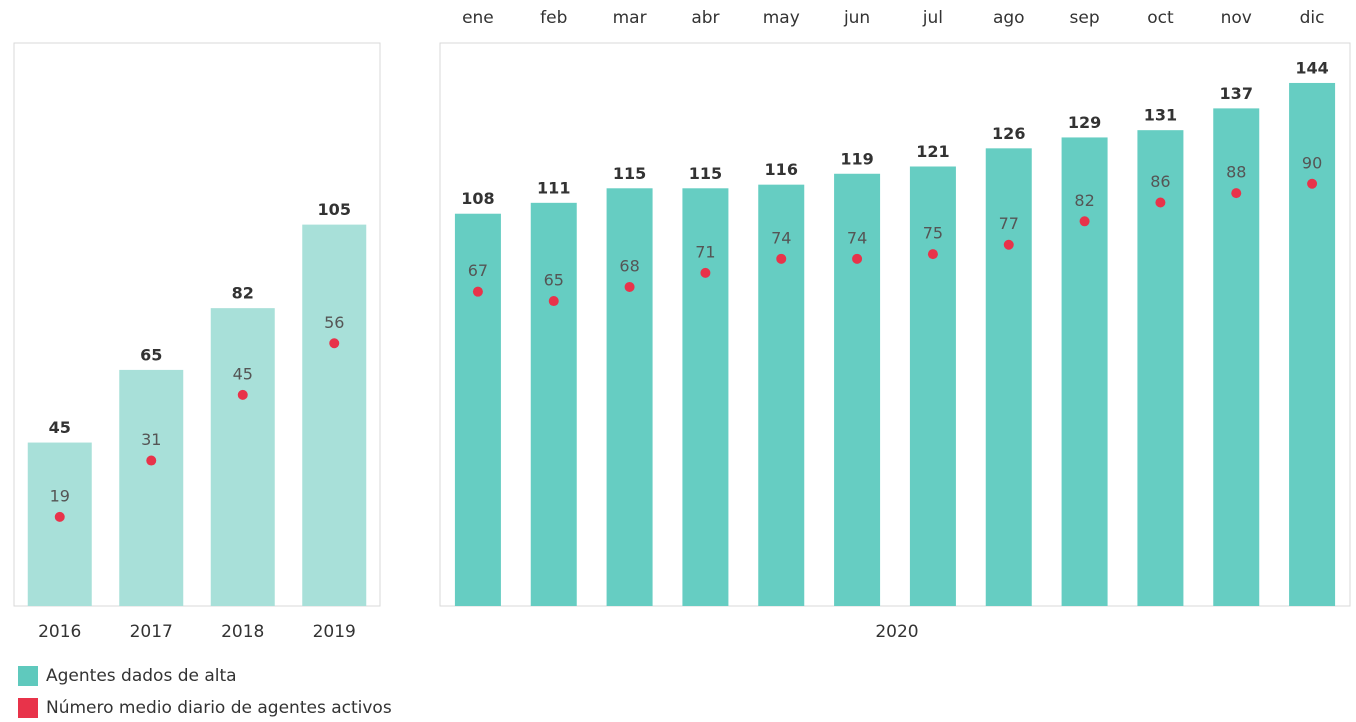 The width and height of the screenshot is (1356, 722). Describe the element at coordinates (705, 251) in the screenshot. I see `dot-label: 71` at that location.